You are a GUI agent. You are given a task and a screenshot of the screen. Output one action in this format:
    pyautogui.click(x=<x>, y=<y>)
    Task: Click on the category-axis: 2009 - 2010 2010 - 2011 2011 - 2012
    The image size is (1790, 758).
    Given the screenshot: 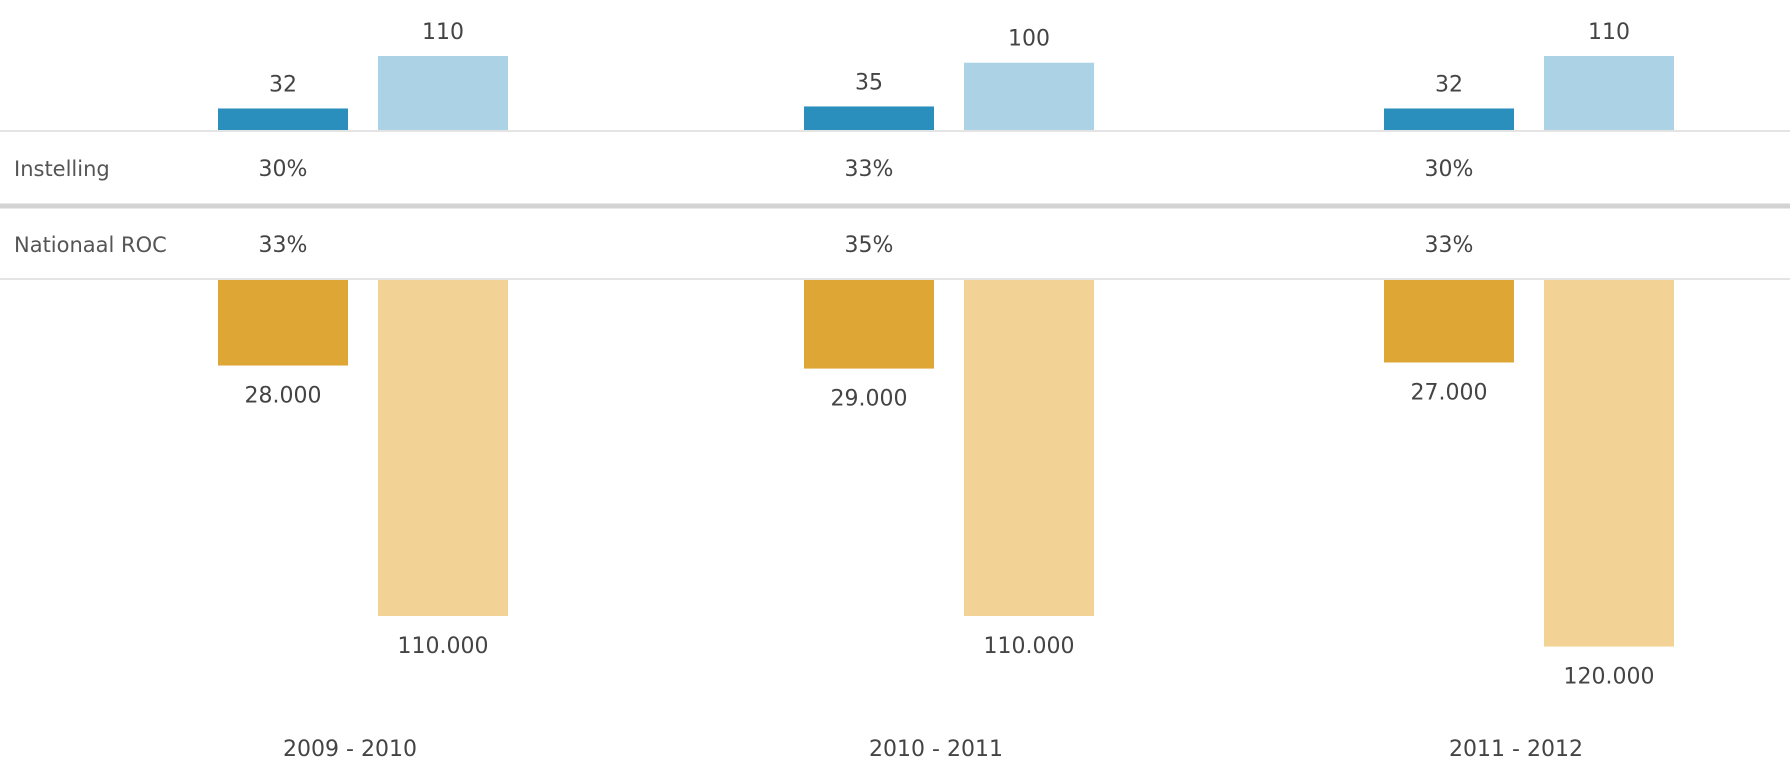 What is the action you would take?
    pyautogui.click(x=933, y=747)
    